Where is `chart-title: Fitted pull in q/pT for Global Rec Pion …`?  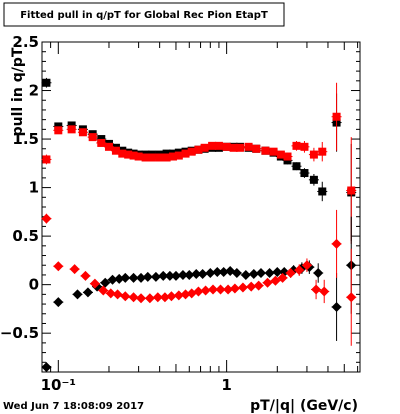 chart-title: Fitted pull in q/pT for Global Rec Pion … is located at coordinates (144, 15).